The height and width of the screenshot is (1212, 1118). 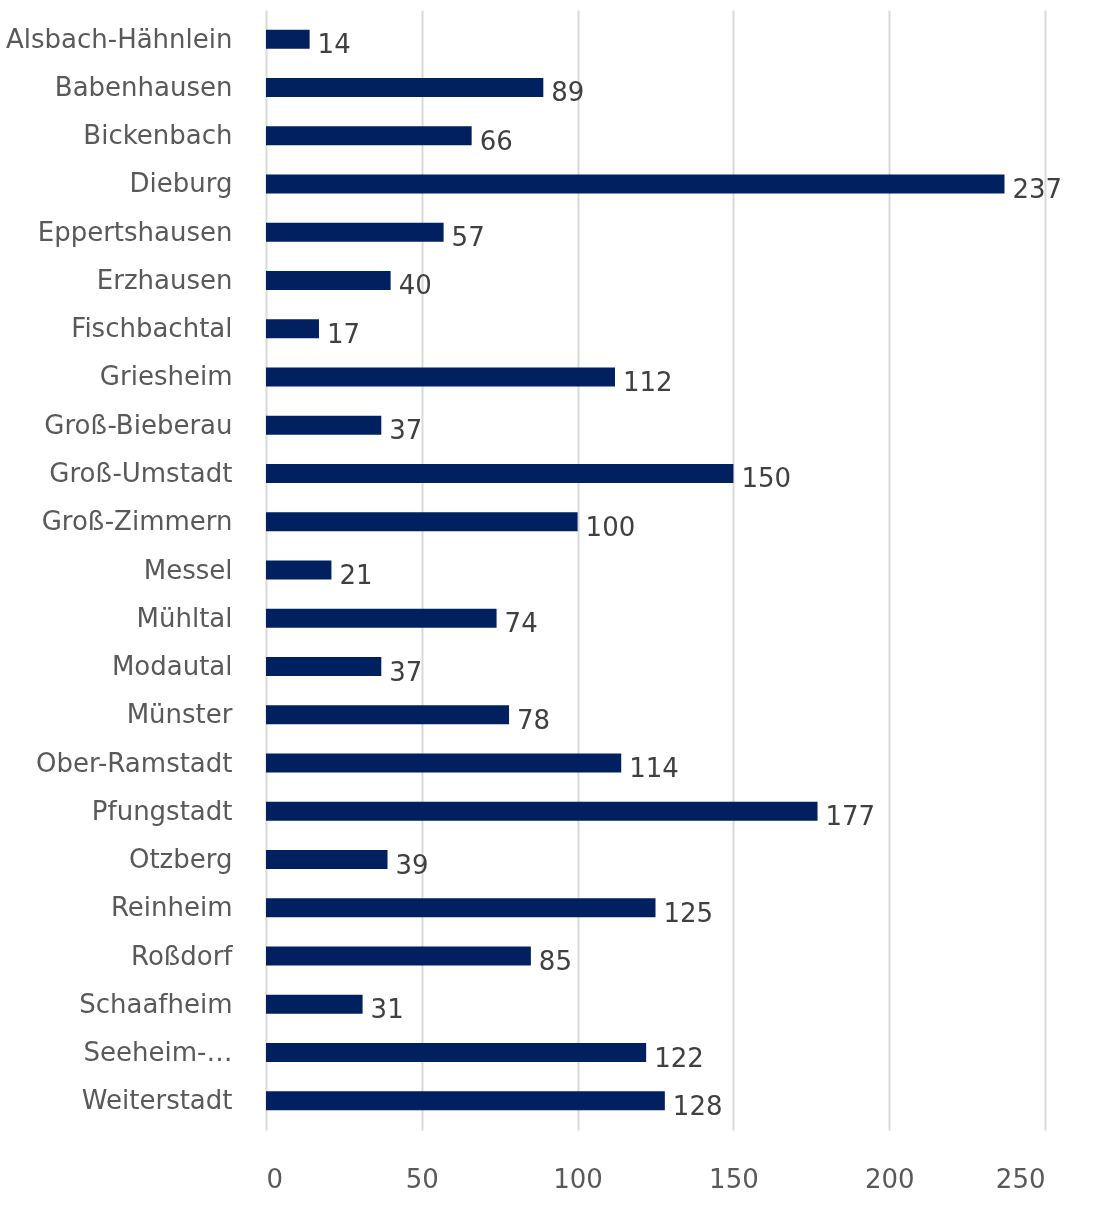 I want to click on y-tick-label: Dieburg, so click(x=181, y=183).